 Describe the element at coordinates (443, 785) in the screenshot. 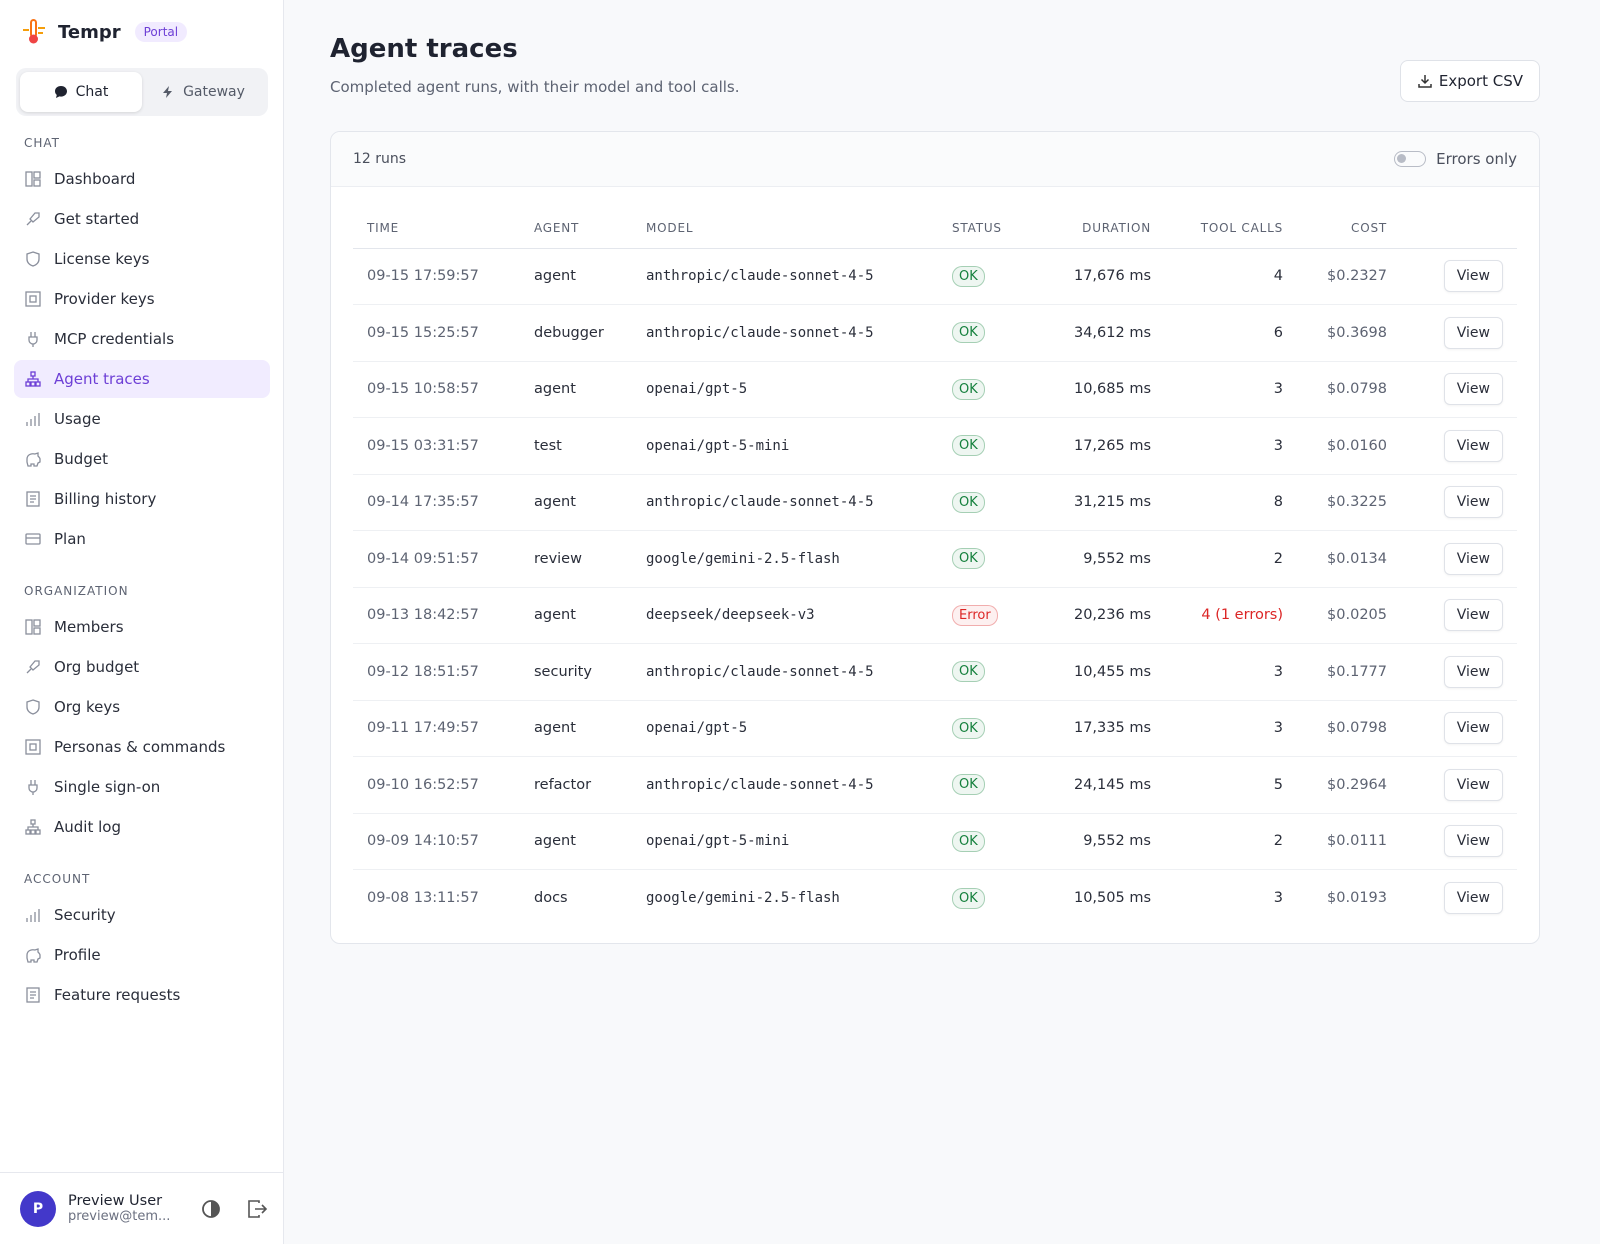

I see `cell: 09-10 16:52:57` at that location.